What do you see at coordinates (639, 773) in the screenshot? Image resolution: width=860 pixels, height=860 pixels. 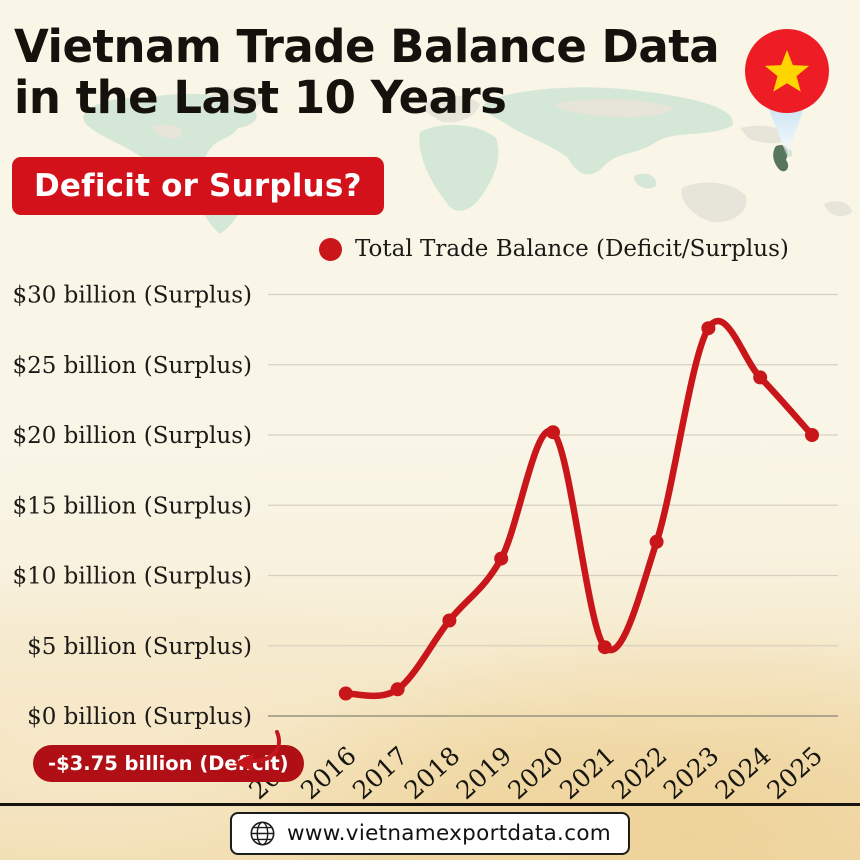 I see `x-axis-tick-label: 2022` at bounding box center [639, 773].